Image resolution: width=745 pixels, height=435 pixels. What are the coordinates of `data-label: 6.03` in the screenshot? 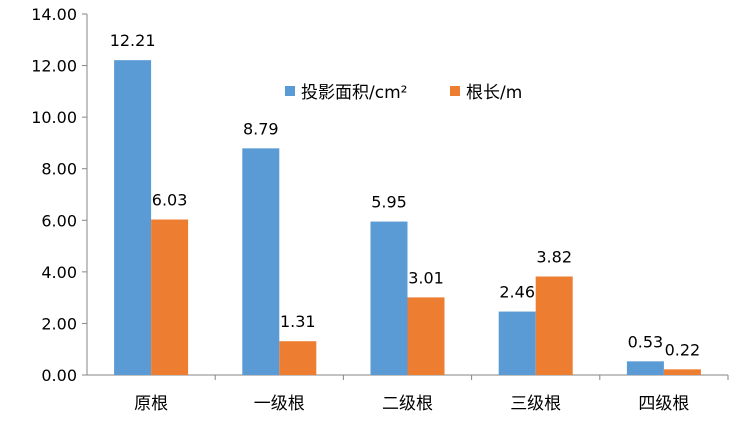 It's located at (170, 200).